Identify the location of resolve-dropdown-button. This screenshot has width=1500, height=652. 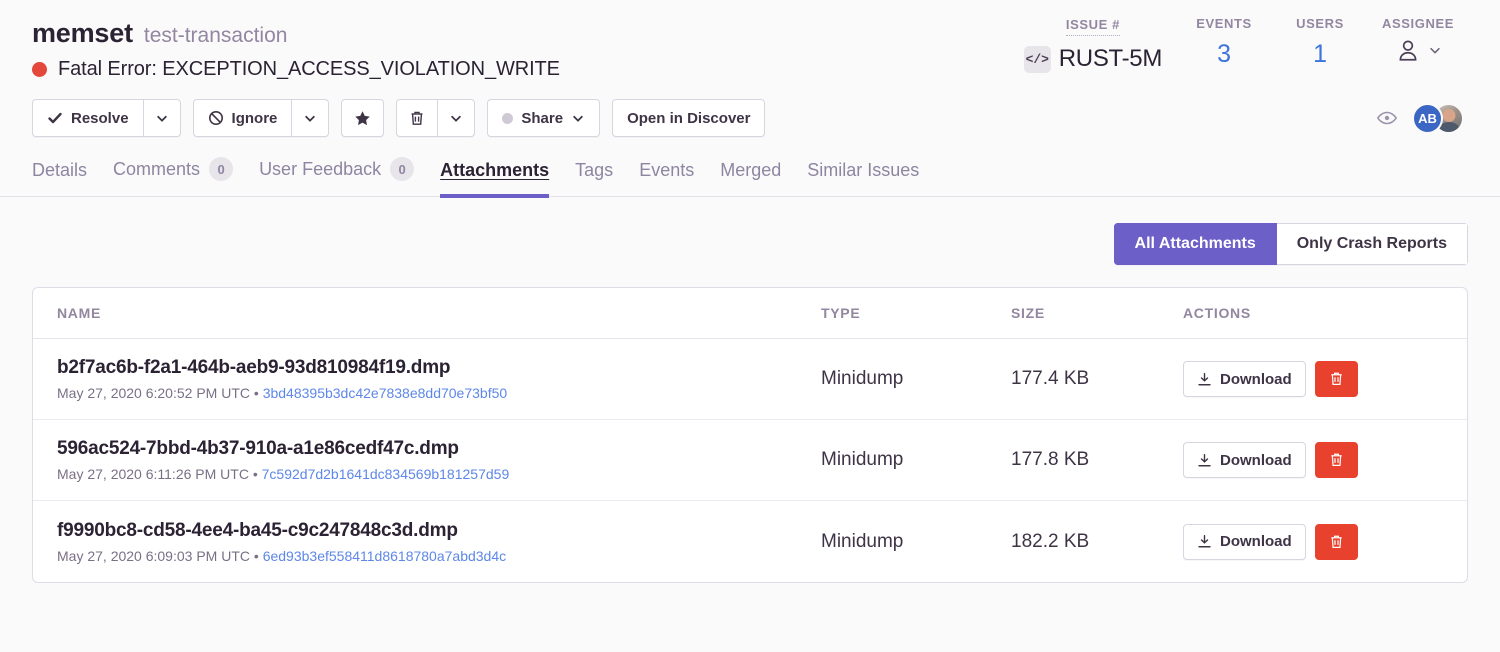
(162, 118).